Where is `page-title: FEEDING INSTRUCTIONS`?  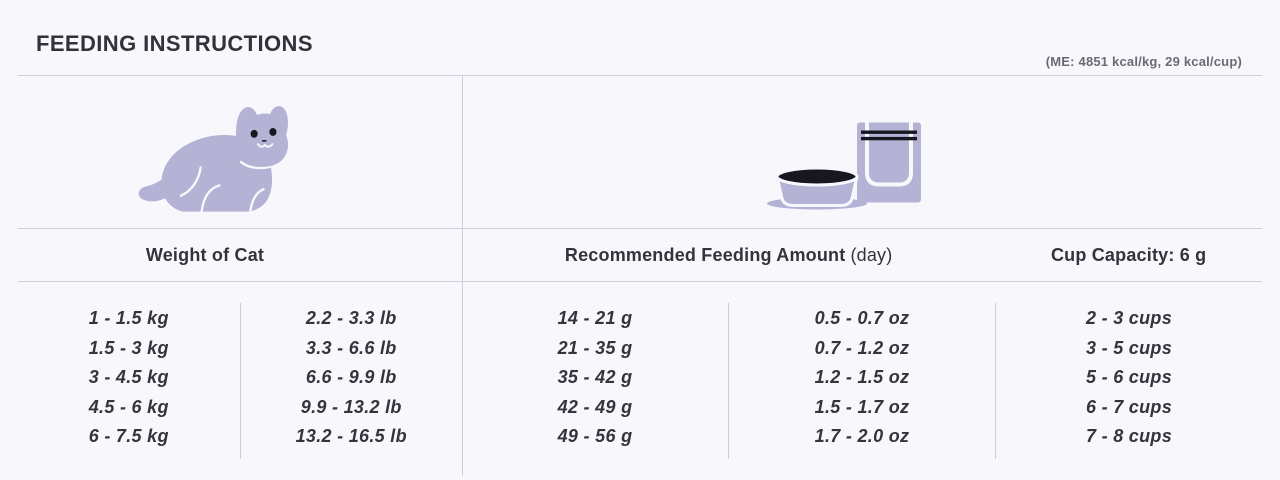 page-title: FEEDING INSTRUCTIONS is located at coordinates (174, 43).